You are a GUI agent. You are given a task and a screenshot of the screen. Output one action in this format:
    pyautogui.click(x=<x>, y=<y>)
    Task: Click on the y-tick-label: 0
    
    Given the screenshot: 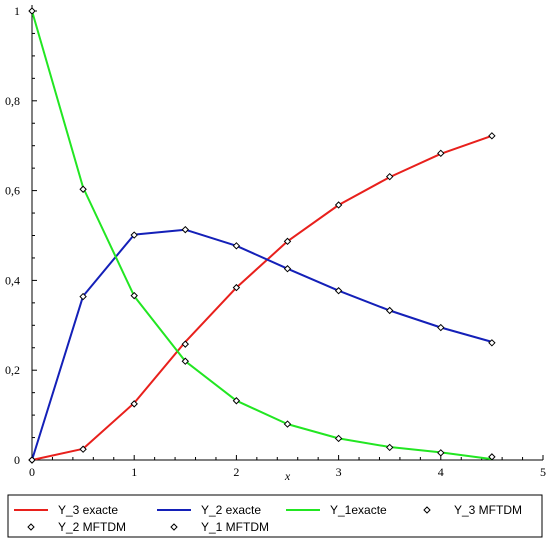 What is the action you would take?
    pyautogui.click(x=17, y=460)
    